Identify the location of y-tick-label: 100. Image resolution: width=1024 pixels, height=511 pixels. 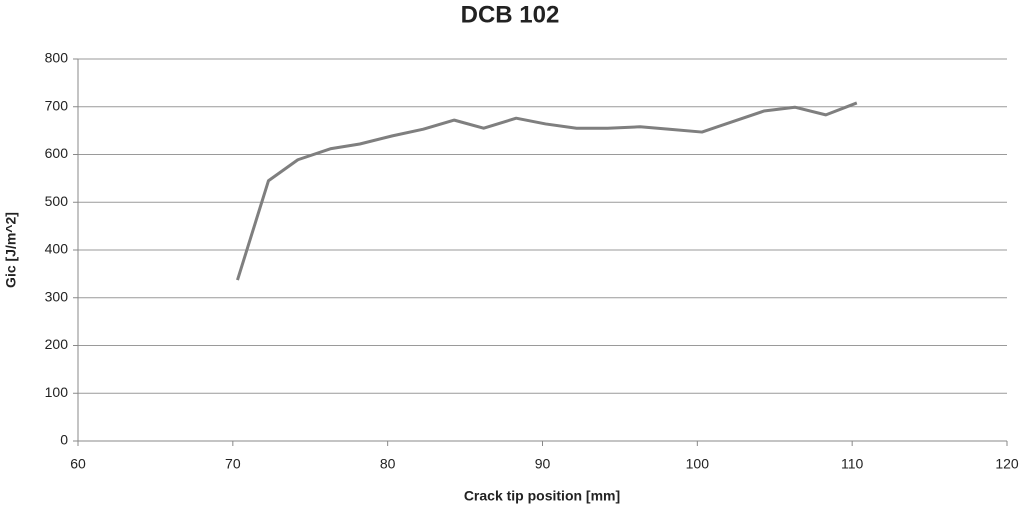
(57, 392).